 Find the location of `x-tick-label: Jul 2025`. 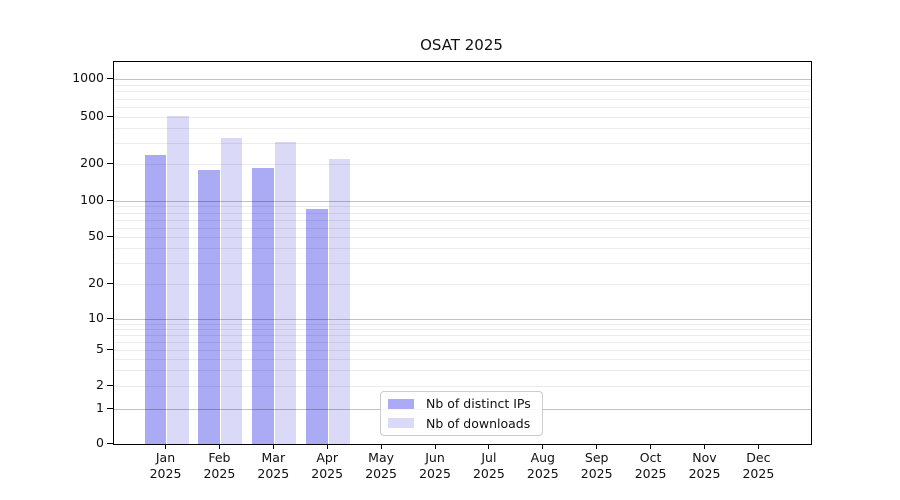

x-tick-label: Jul 2025 is located at coordinates (489, 466).